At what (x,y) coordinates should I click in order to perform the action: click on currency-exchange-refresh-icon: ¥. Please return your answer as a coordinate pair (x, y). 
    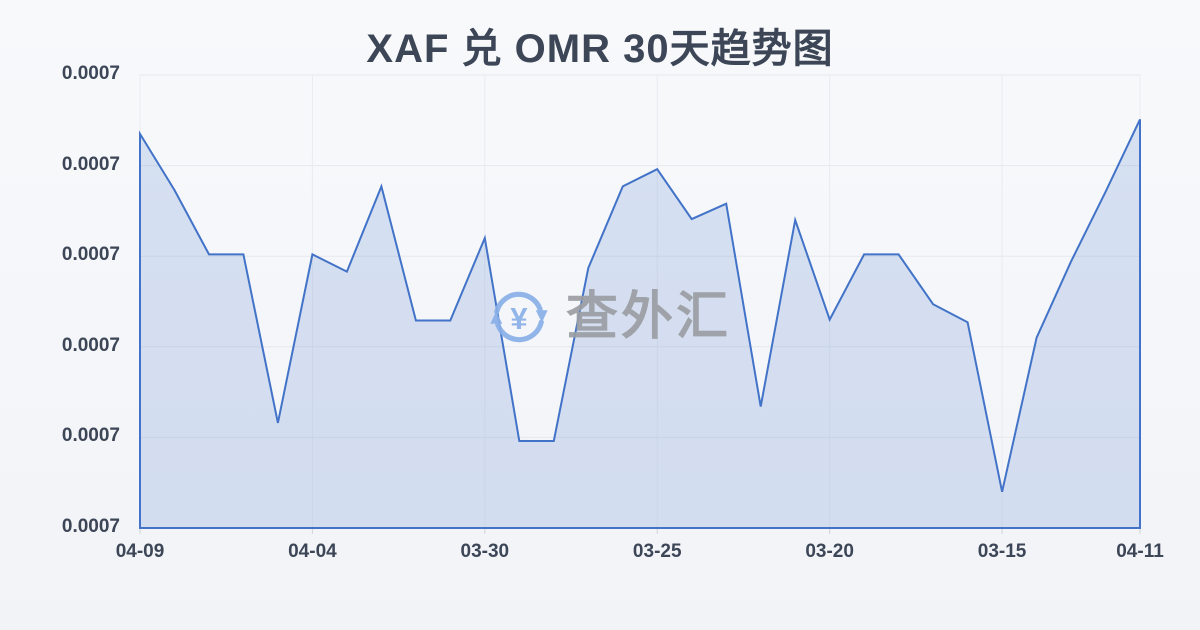
    Looking at the image, I should click on (519, 317).